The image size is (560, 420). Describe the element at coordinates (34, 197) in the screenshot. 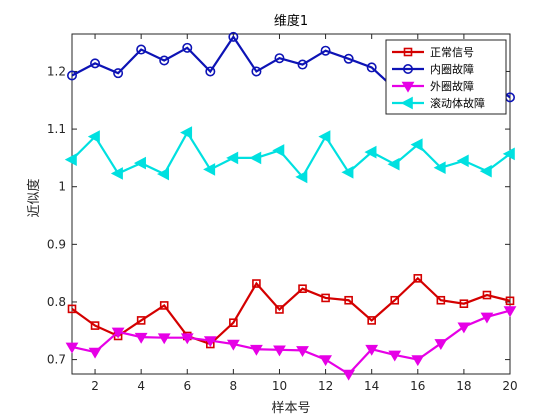

I see `y-axis-label: 近似度` at that location.